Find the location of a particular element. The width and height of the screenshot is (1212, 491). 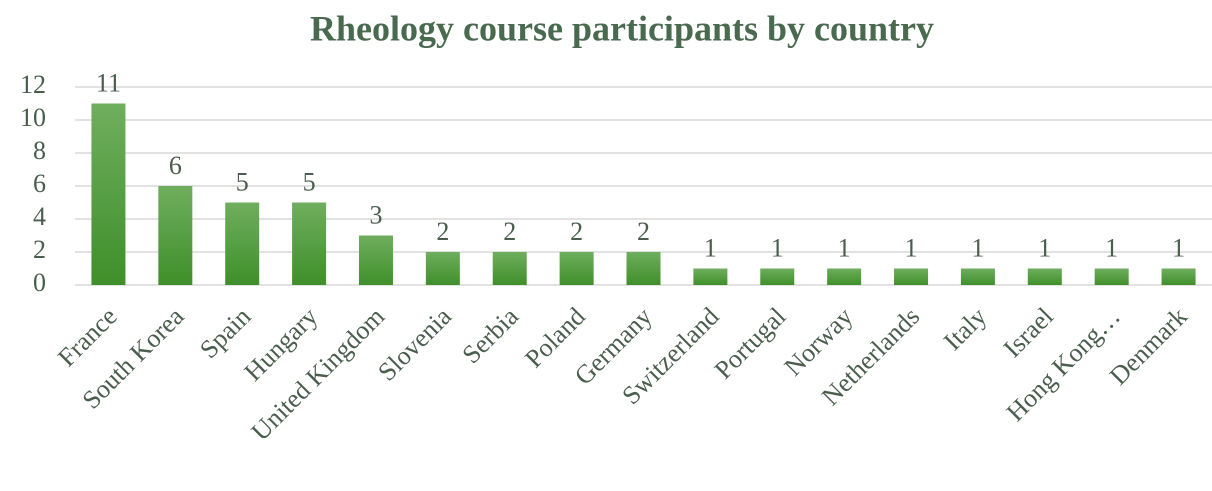

x-tick-label: Italy is located at coordinates (965, 329).